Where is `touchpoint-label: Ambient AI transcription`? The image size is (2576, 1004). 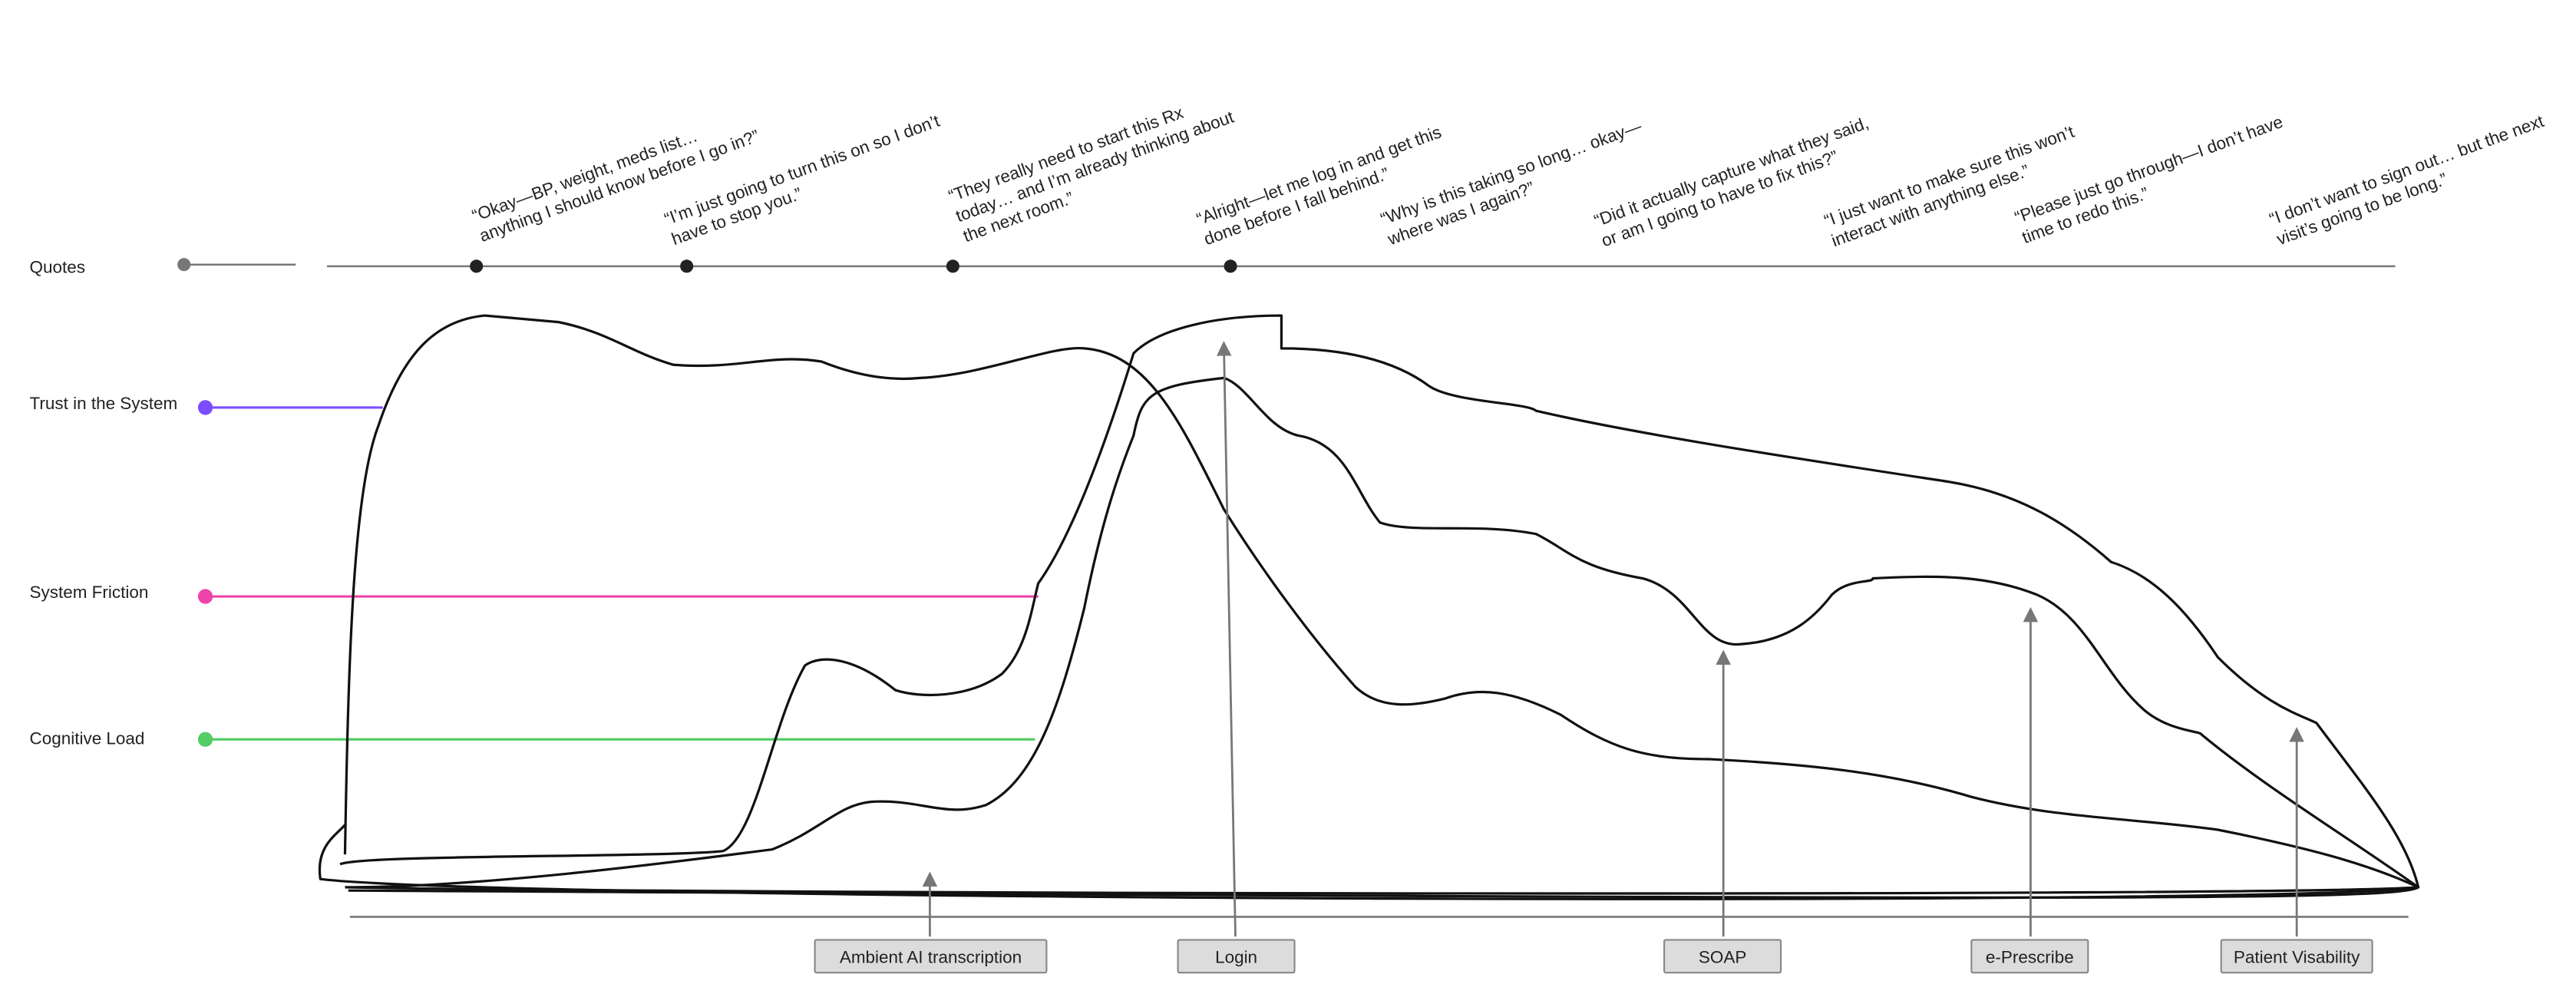 touchpoint-label: Ambient AI transcription is located at coordinates (931, 956).